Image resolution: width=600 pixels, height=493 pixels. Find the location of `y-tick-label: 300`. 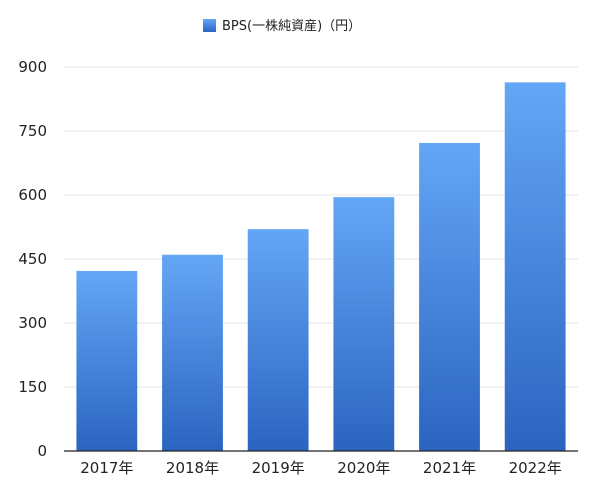

y-tick-label: 300 is located at coordinates (32, 323).